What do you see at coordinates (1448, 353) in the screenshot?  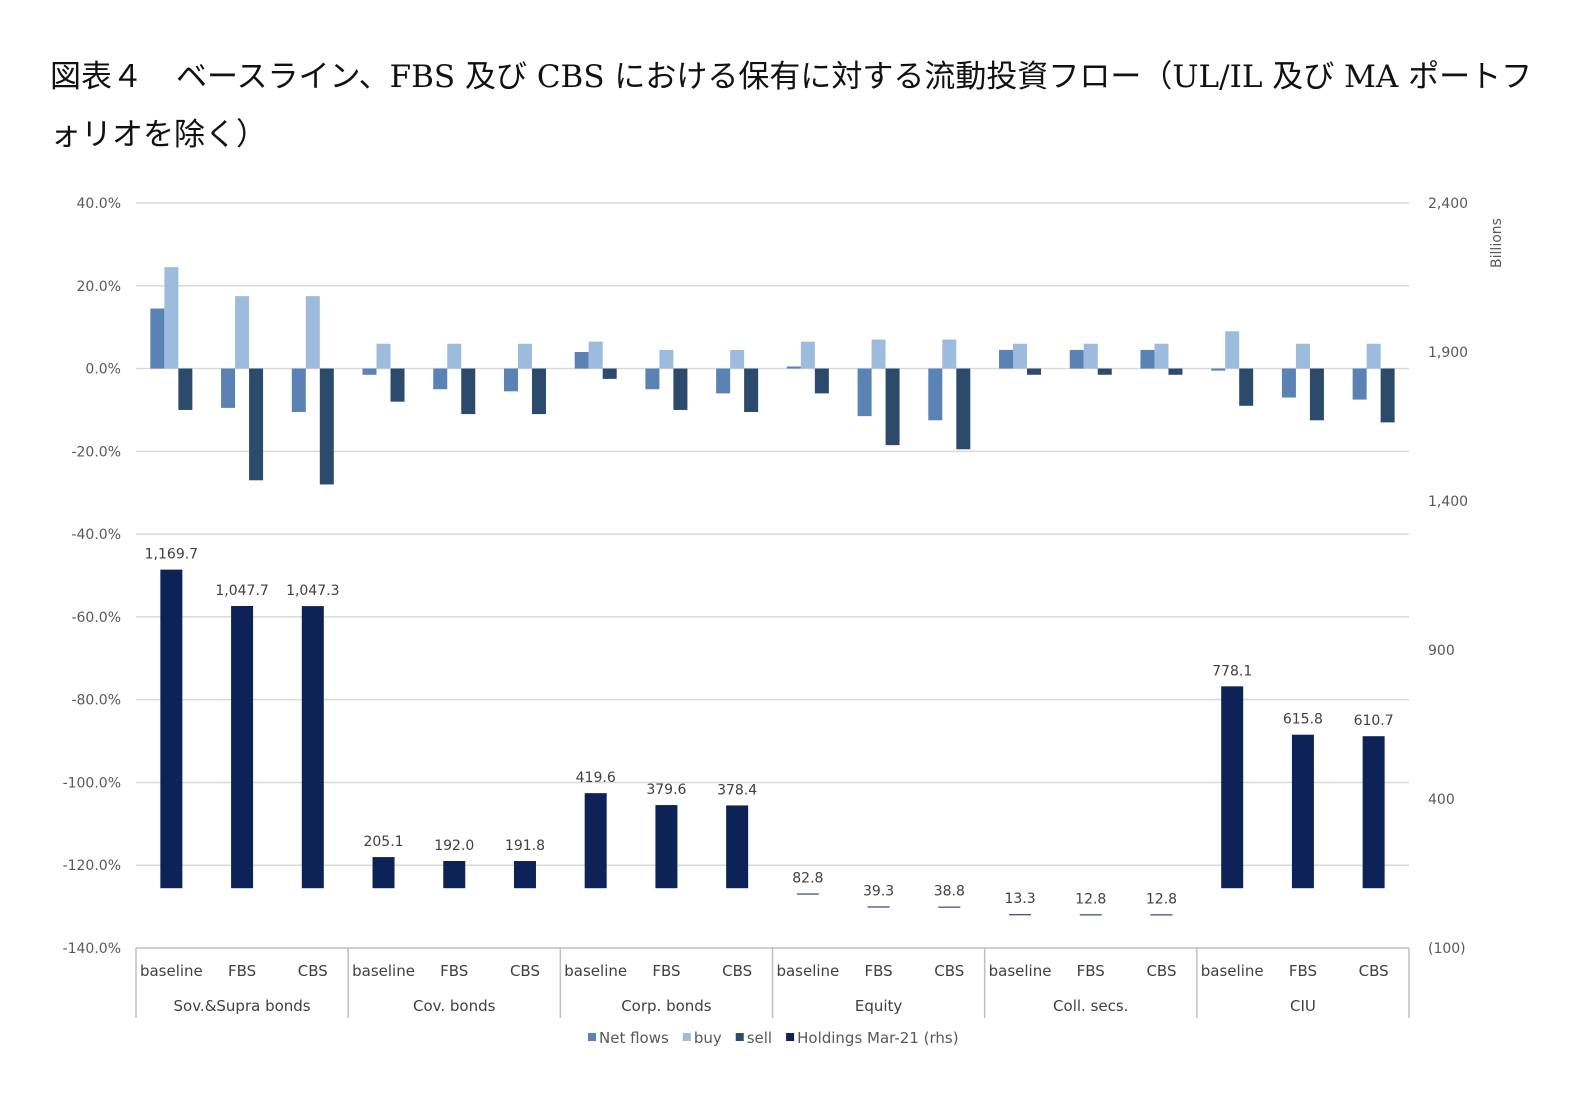 I see `right-axis-tick-label: 1,900` at bounding box center [1448, 353].